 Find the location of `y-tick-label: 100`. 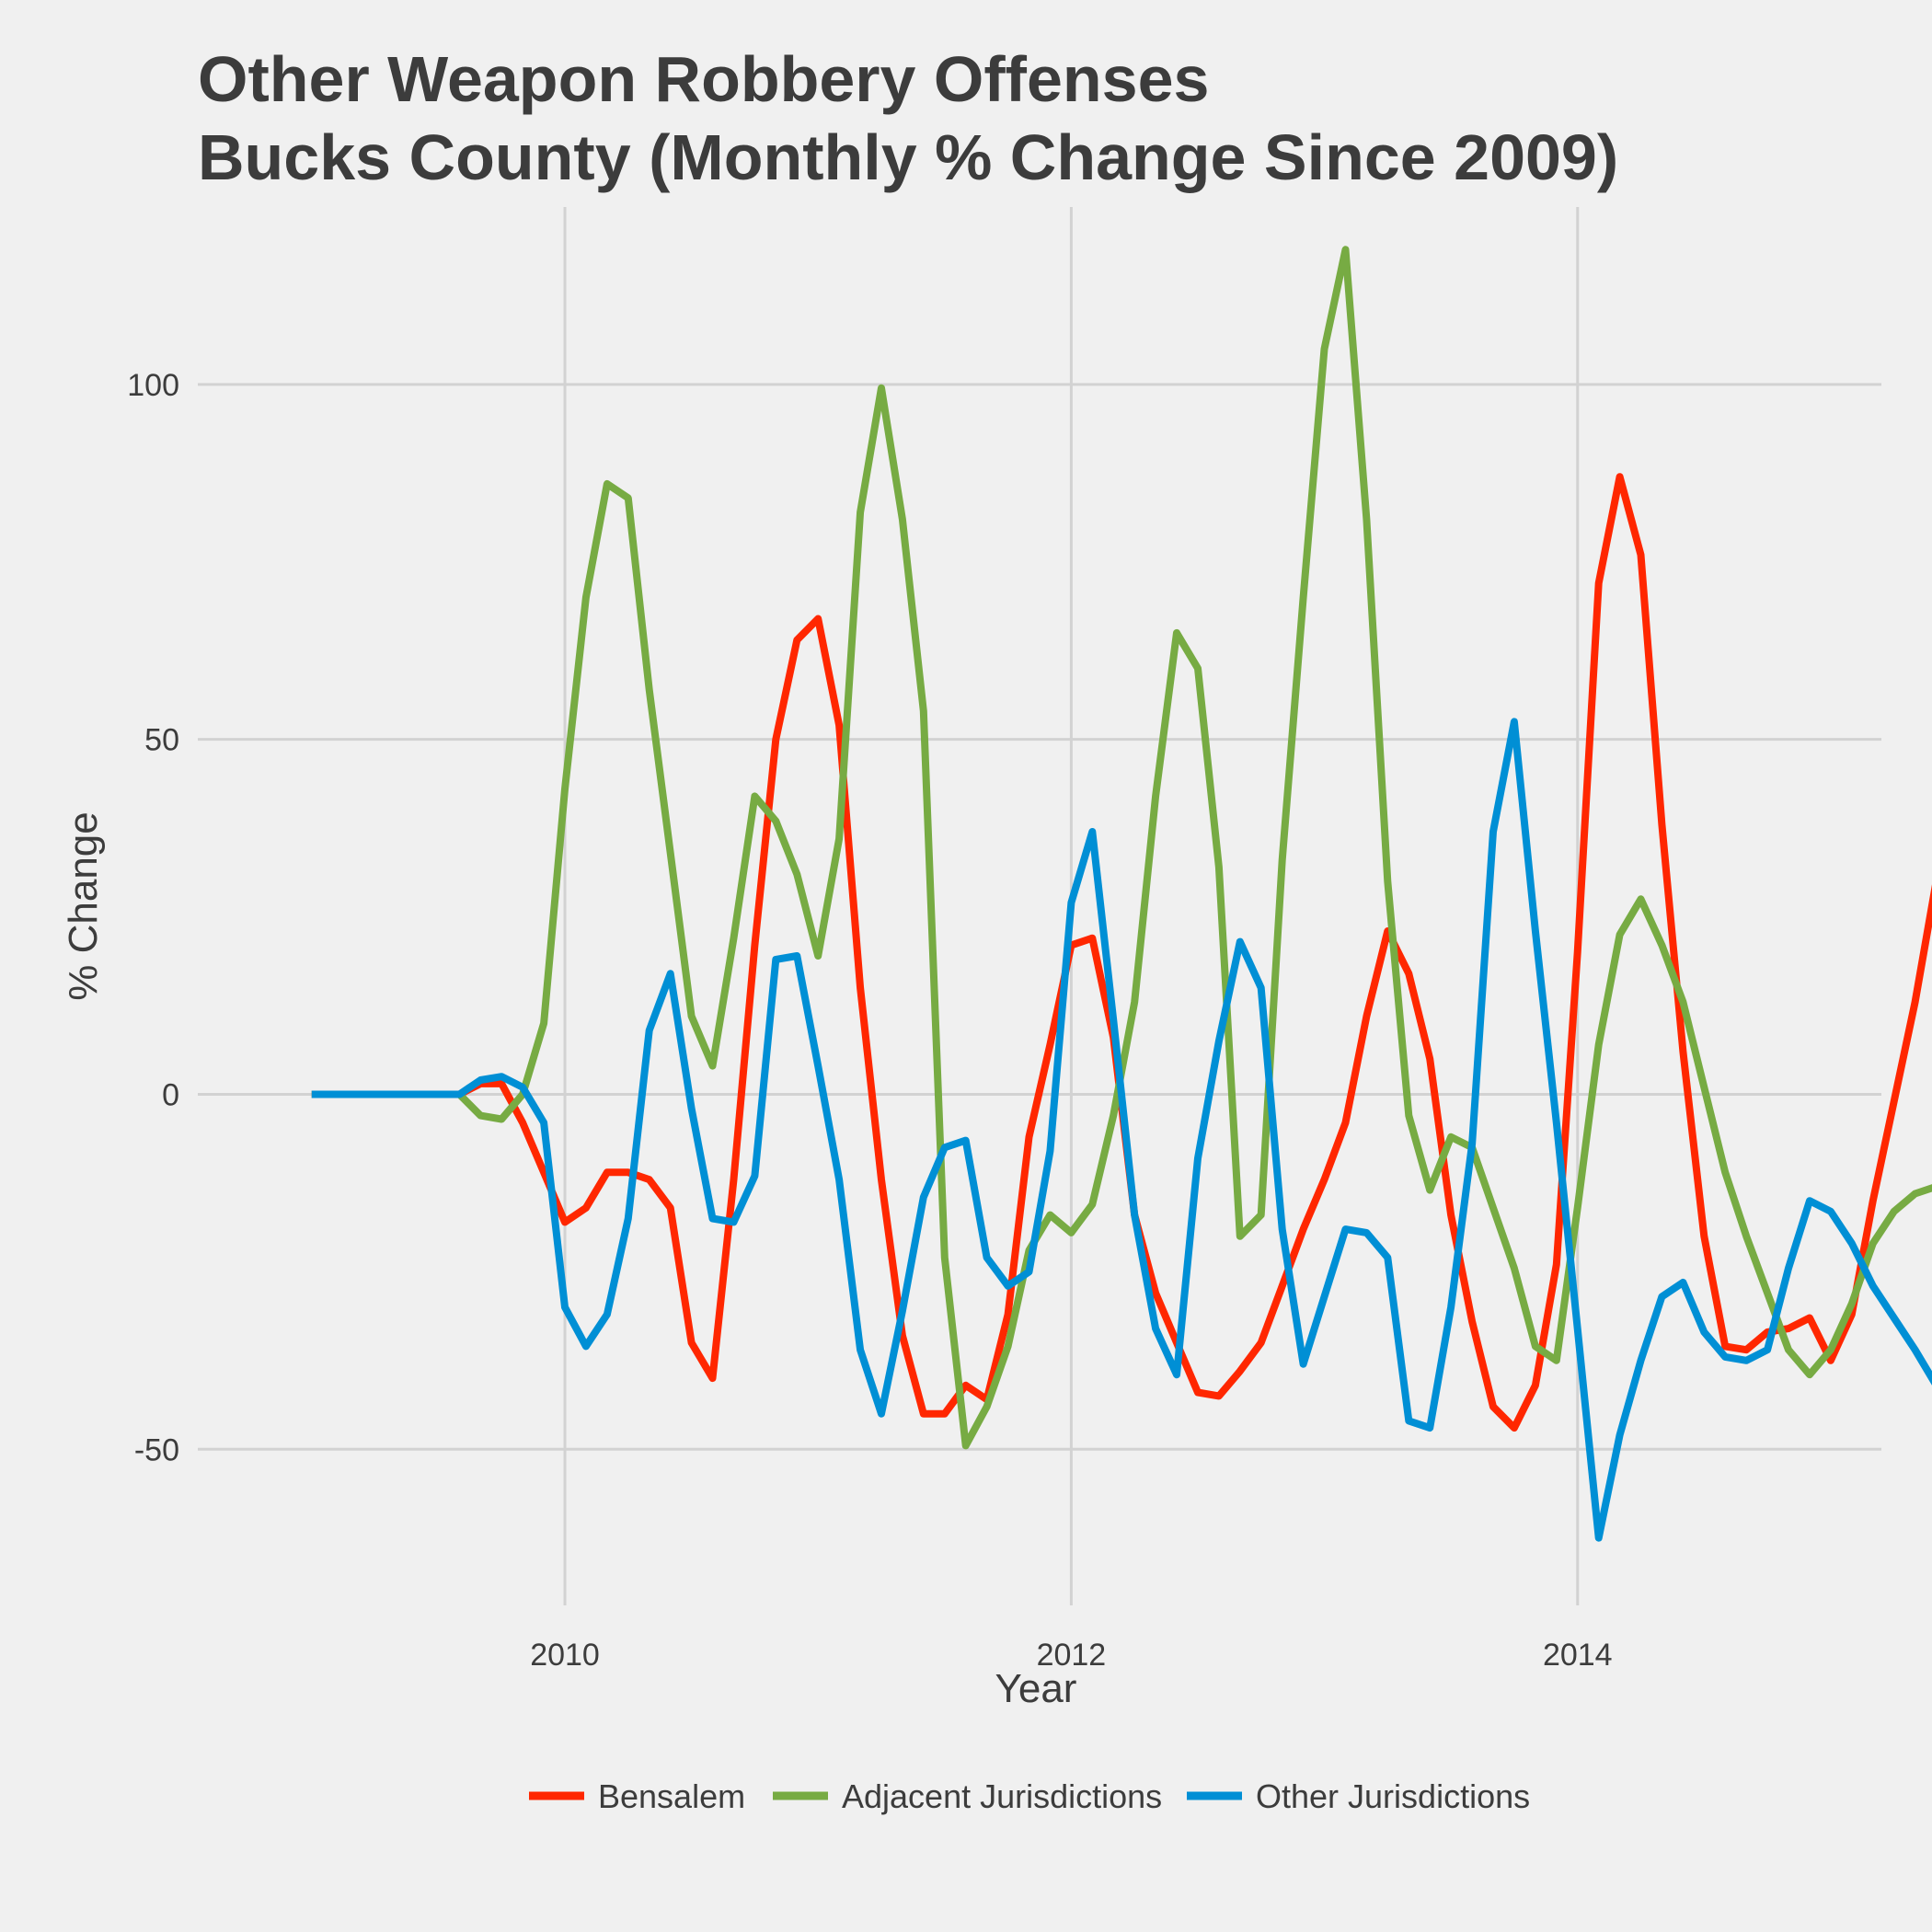

y-tick-label: 100 is located at coordinates (153, 385).